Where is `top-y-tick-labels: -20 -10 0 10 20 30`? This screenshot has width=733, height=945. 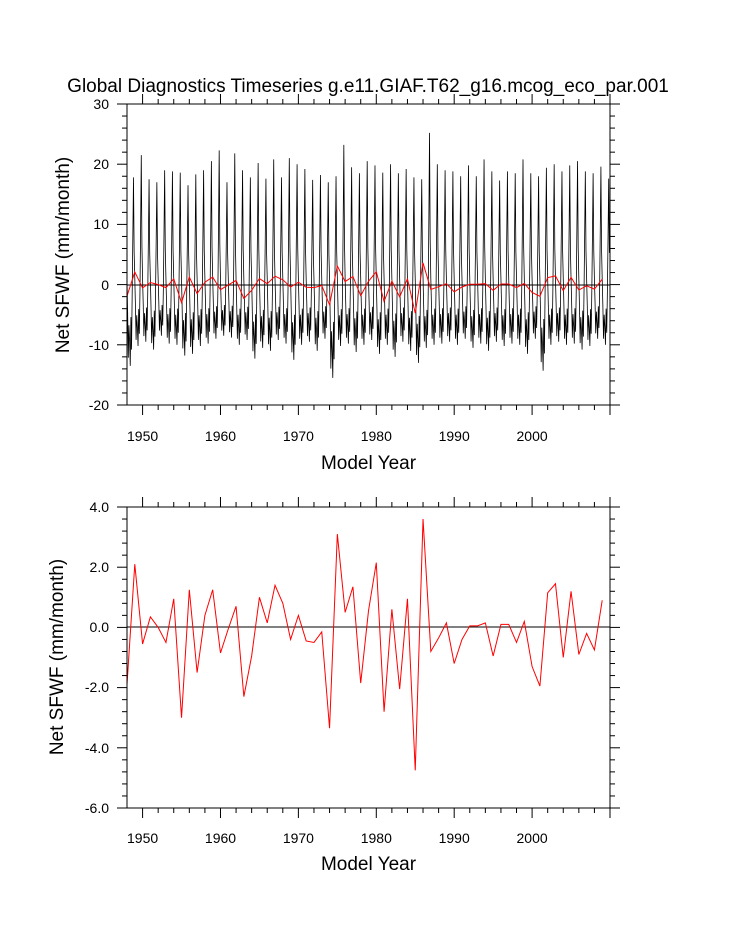 top-y-tick-labels: -20 -10 0 10 20 30 is located at coordinates (99, 254).